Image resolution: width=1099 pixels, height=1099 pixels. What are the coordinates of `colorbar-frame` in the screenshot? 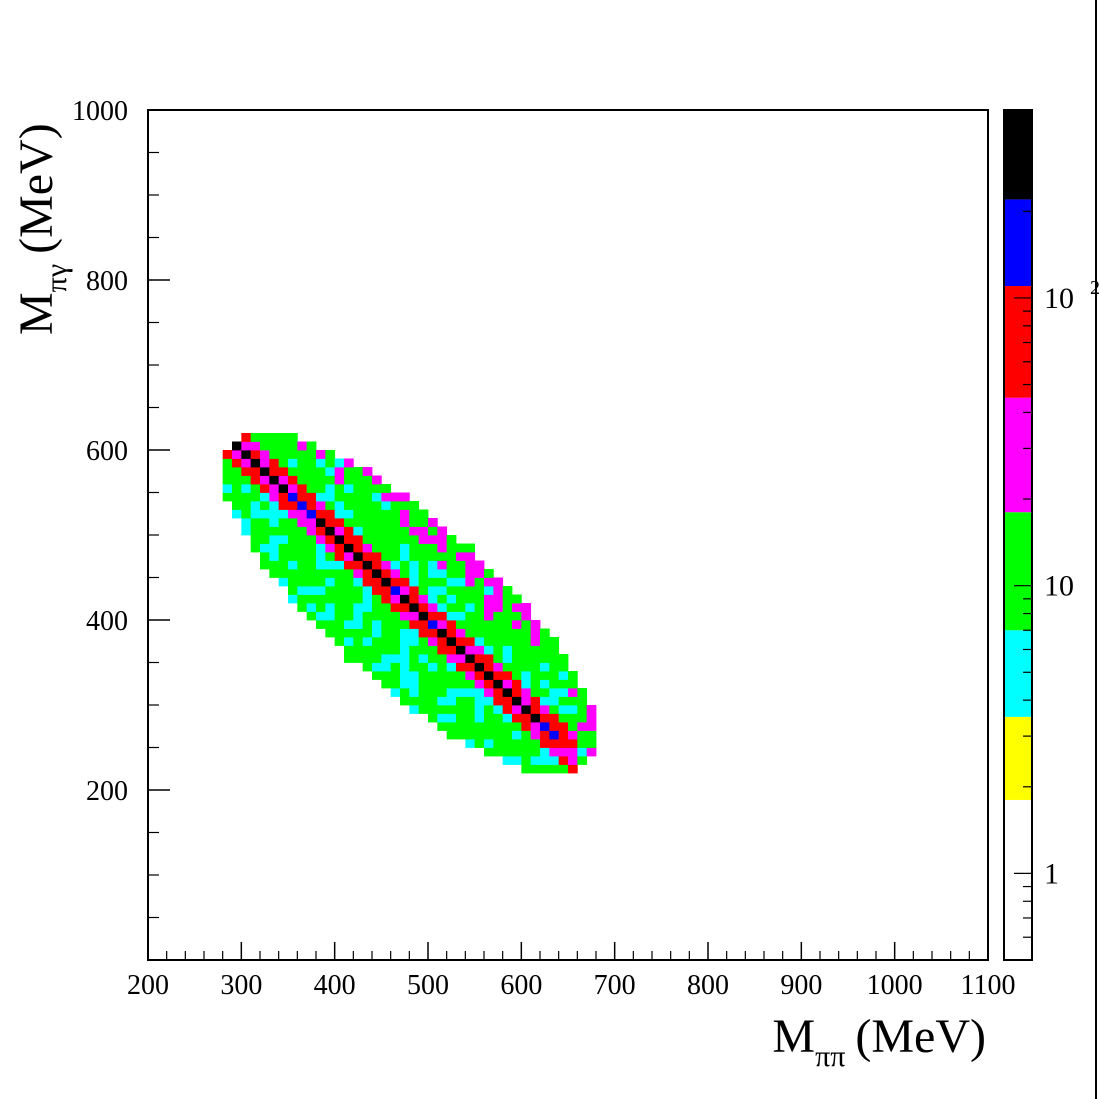 It's located at (1018, 535).